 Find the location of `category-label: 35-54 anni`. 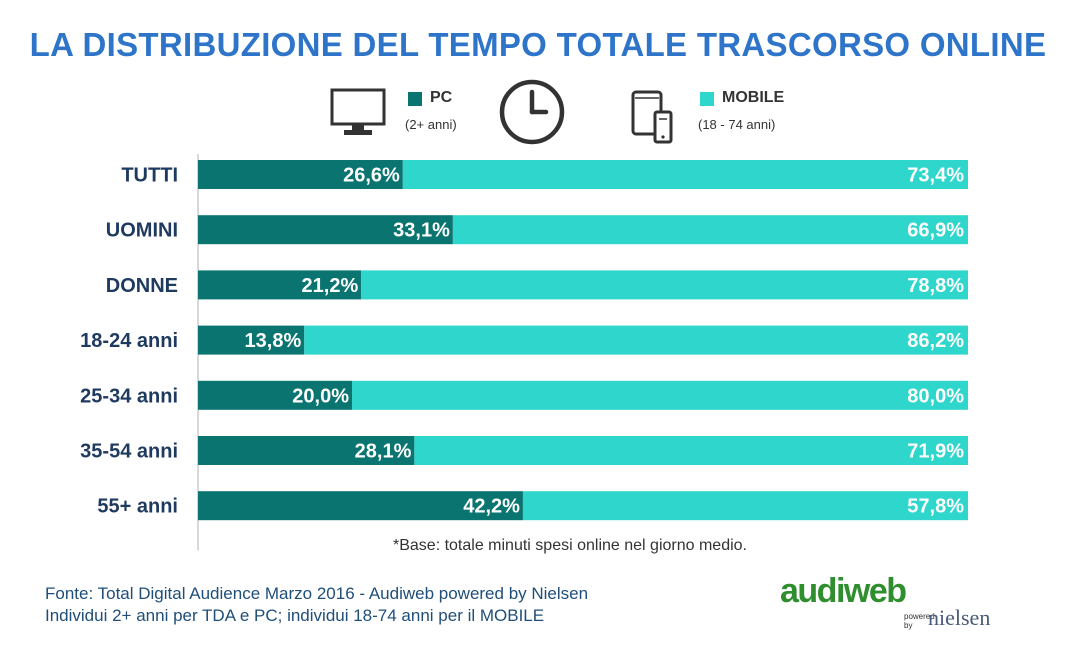

category-label: 35-54 anni is located at coordinates (129, 452).